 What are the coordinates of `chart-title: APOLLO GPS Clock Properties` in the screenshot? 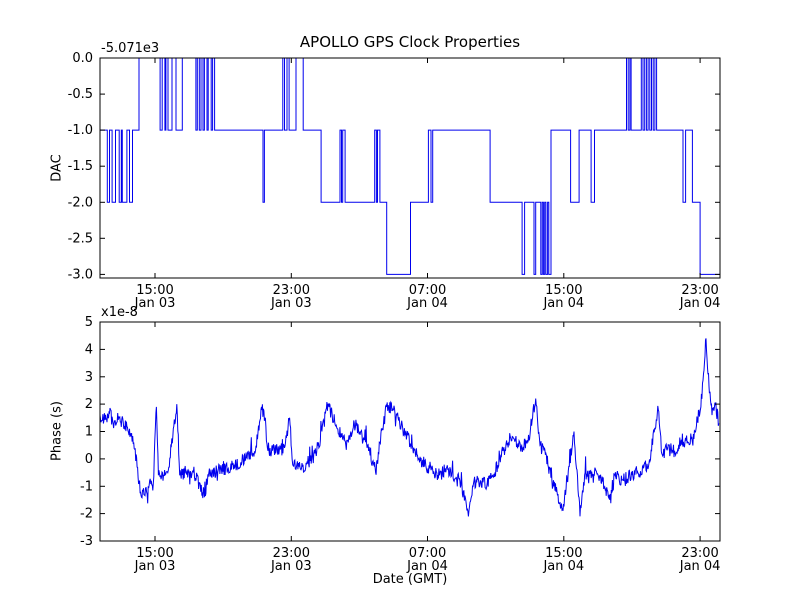 It's located at (410, 42).